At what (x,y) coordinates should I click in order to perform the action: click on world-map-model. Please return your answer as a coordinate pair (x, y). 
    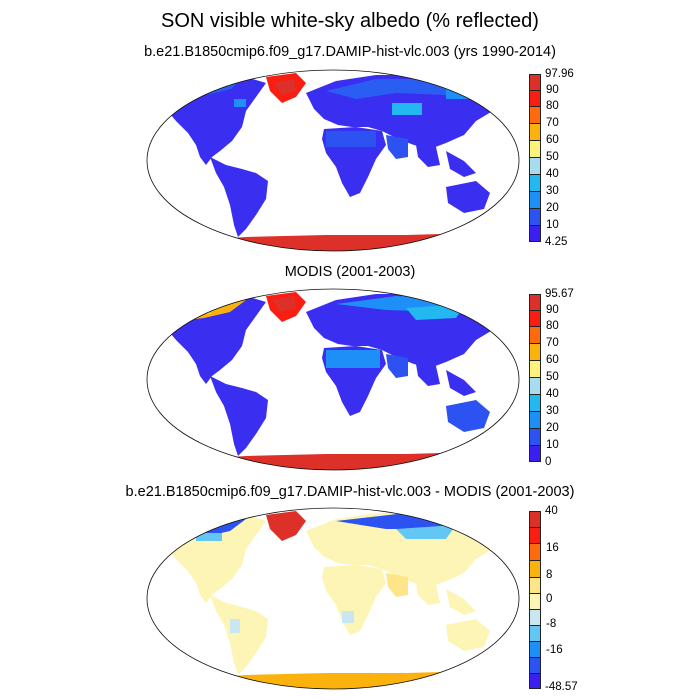
    Looking at the image, I should click on (333, 160).